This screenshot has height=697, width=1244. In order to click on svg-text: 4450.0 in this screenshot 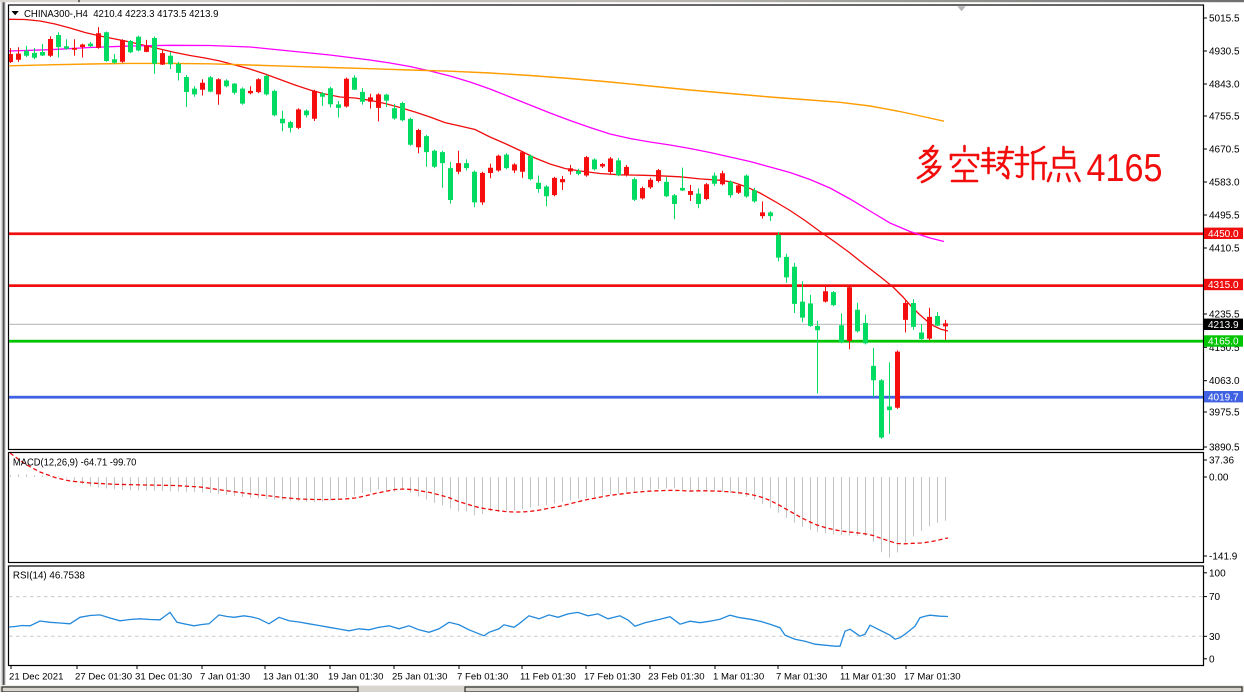, I will do `click(1223, 234)`.